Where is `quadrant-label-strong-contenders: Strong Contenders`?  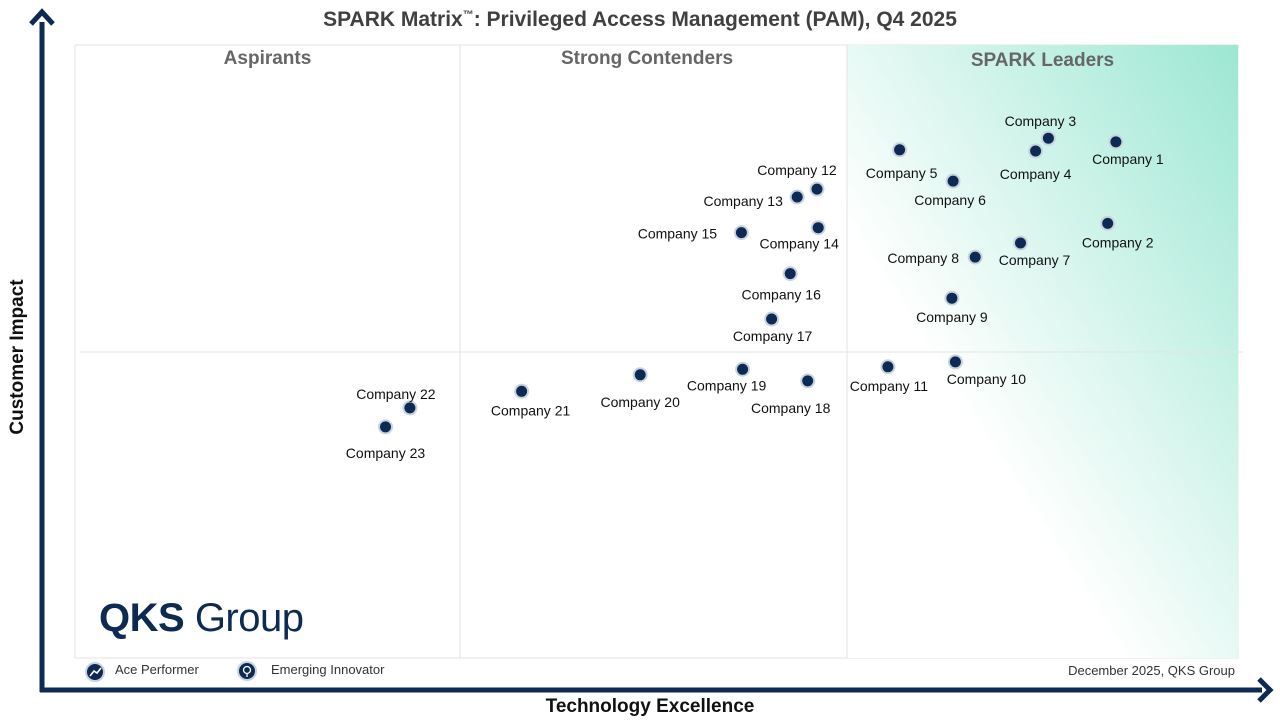
quadrant-label-strong-contenders: Strong Contenders is located at coordinates (647, 58).